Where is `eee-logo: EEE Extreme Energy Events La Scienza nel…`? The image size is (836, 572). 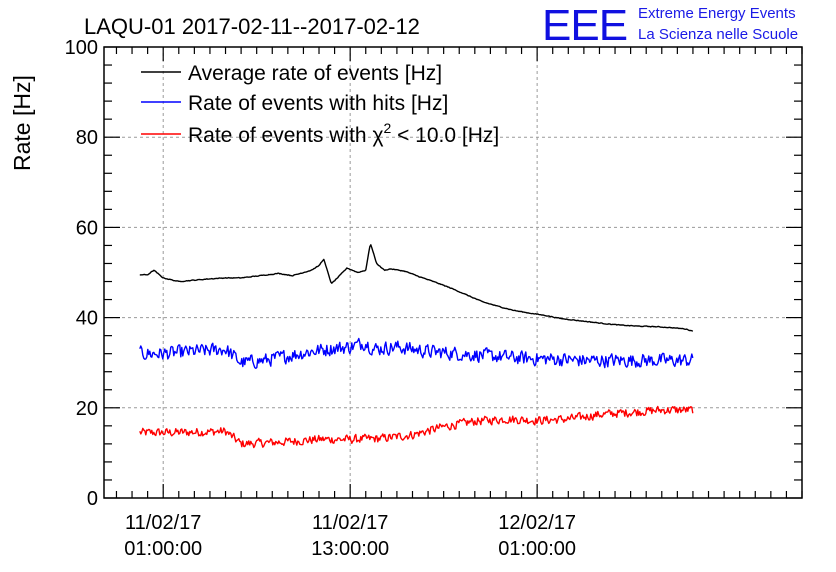 eee-logo: EEE Extreme Energy Events La Scienza nel… is located at coordinates (670, 25).